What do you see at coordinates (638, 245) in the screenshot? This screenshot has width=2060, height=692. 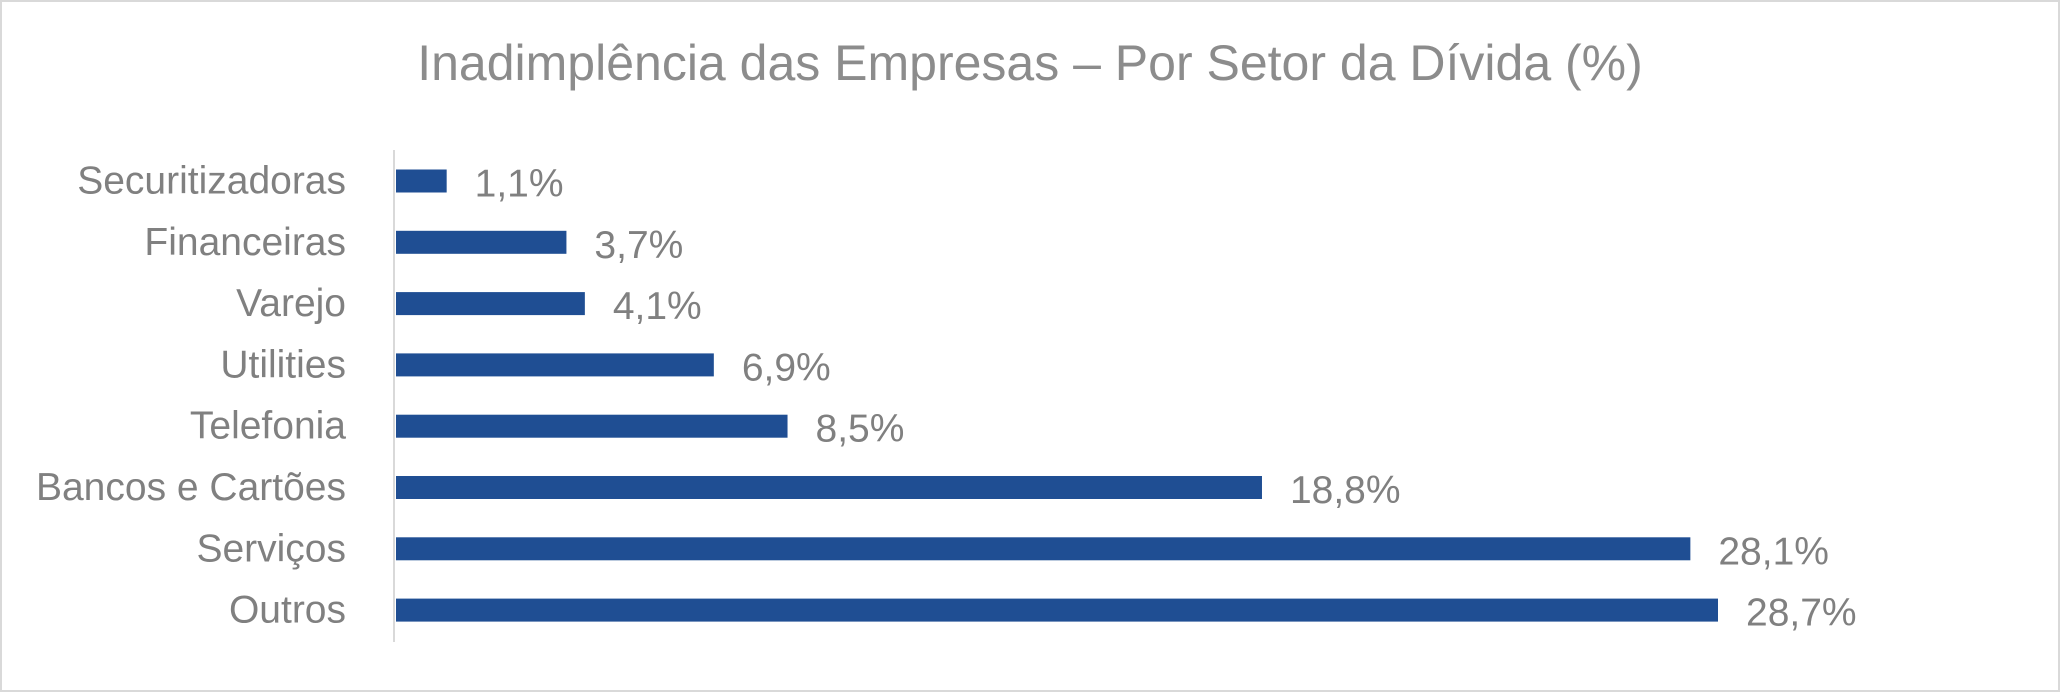 I see `data-label: 3,7%` at bounding box center [638, 245].